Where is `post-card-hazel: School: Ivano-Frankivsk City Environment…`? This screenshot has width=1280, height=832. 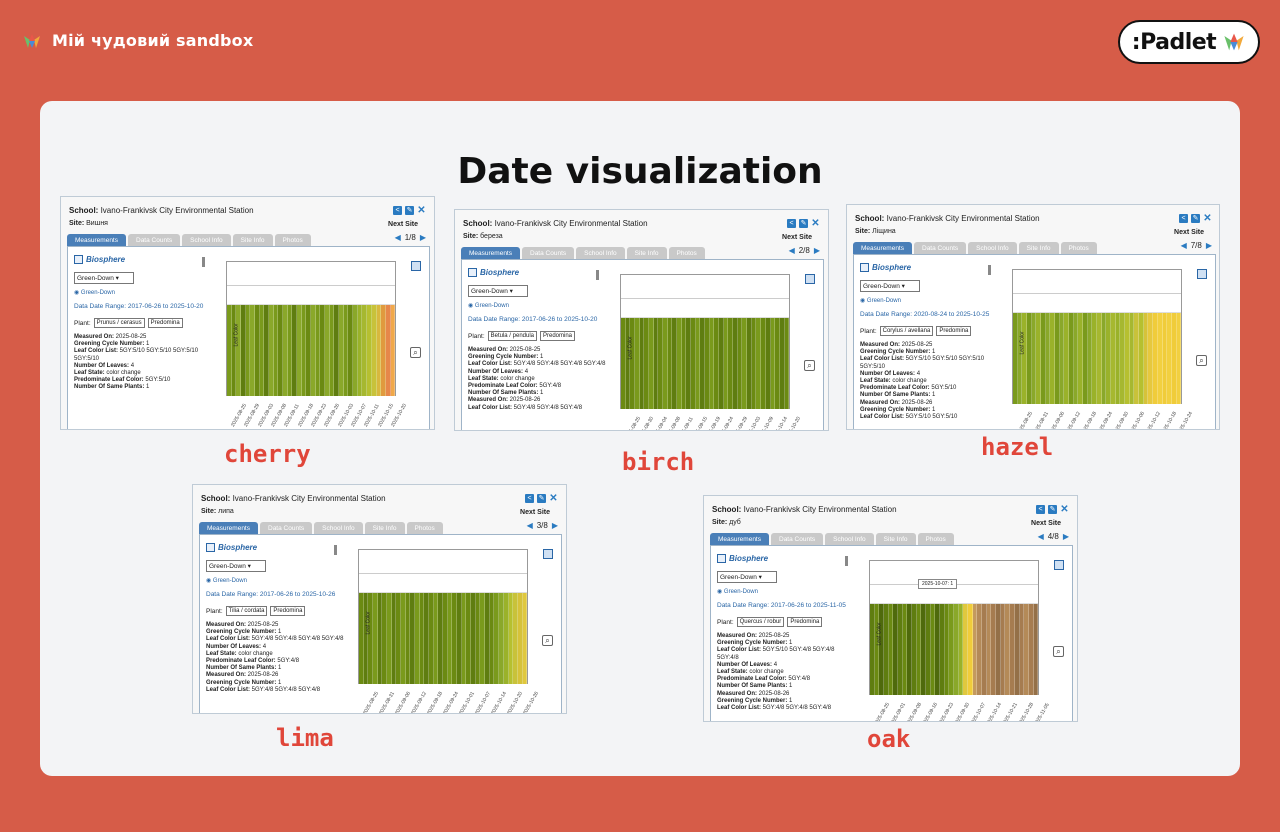
post-card-hazel: School: Ivano-Frankivsk City Environment… is located at coordinates (1033, 317).